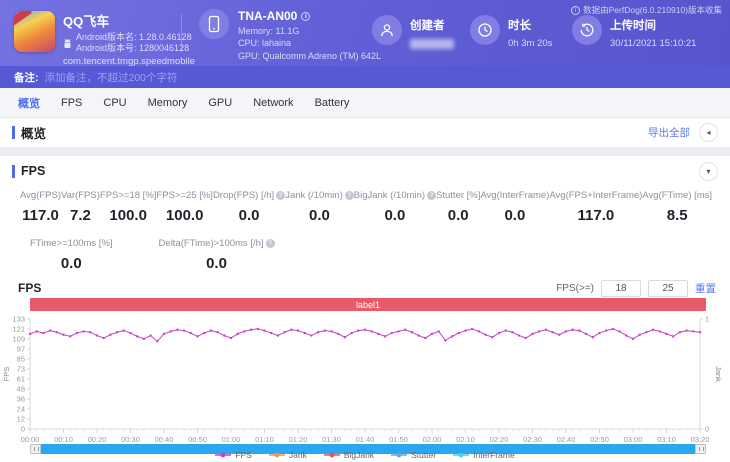 Image resolution: width=730 pixels, height=462 pixels. Describe the element at coordinates (134, 37) in the screenshot. I see `app-version-name: Android版本名: 1.28.0.46128` at that location.